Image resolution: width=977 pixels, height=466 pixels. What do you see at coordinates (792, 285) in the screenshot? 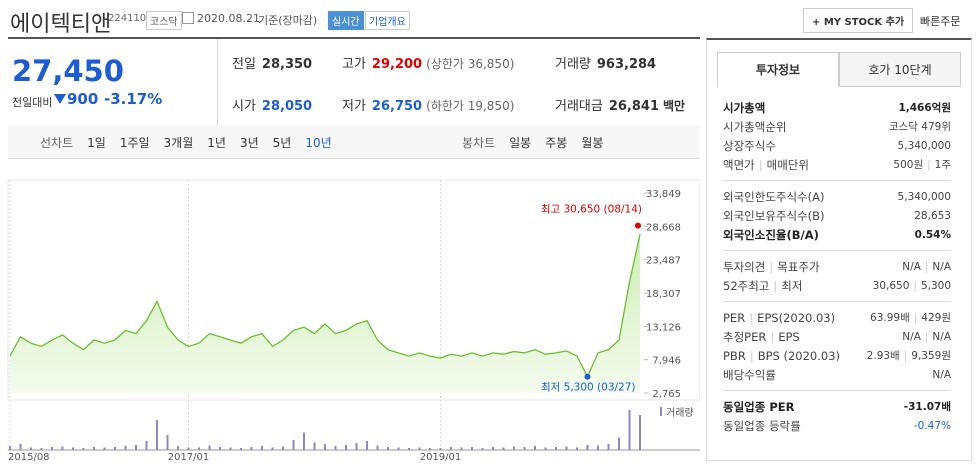
I see `label-part: 최저` at bounding box center [792, 285].